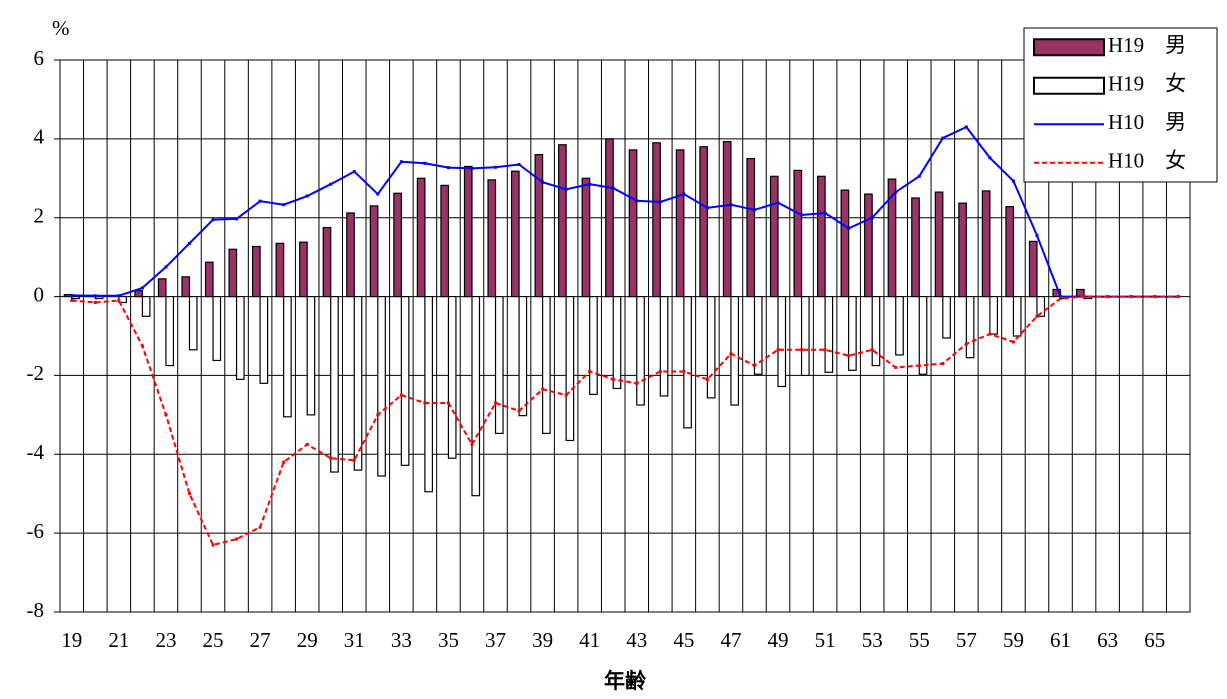 The width and height of the screenshot is (1227, 699). Describe the element at coordinates (36, 452) in the screenshot. I see `y-tick-label: -4` at that location.